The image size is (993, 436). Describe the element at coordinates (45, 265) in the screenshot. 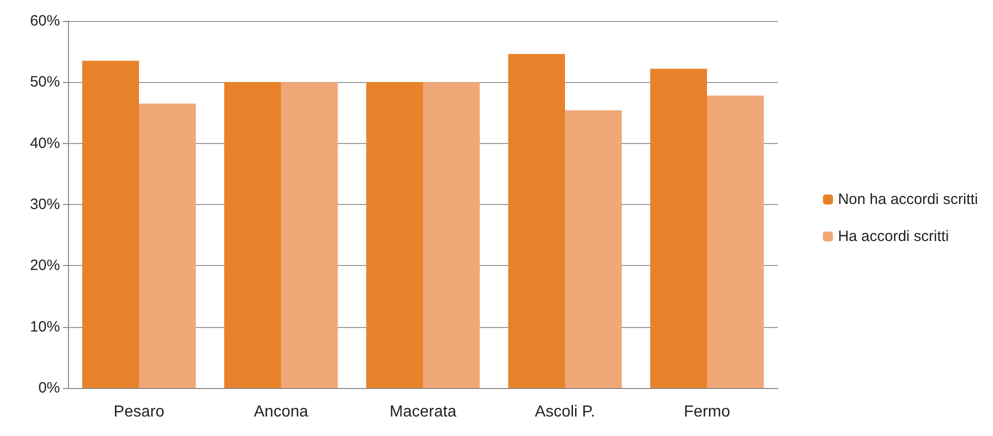

I see `y-tick-label: 20%` at that location.